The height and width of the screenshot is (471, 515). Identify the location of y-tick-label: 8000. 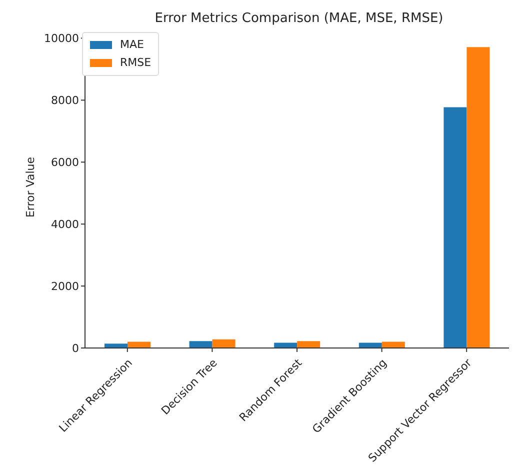
(65, 101).